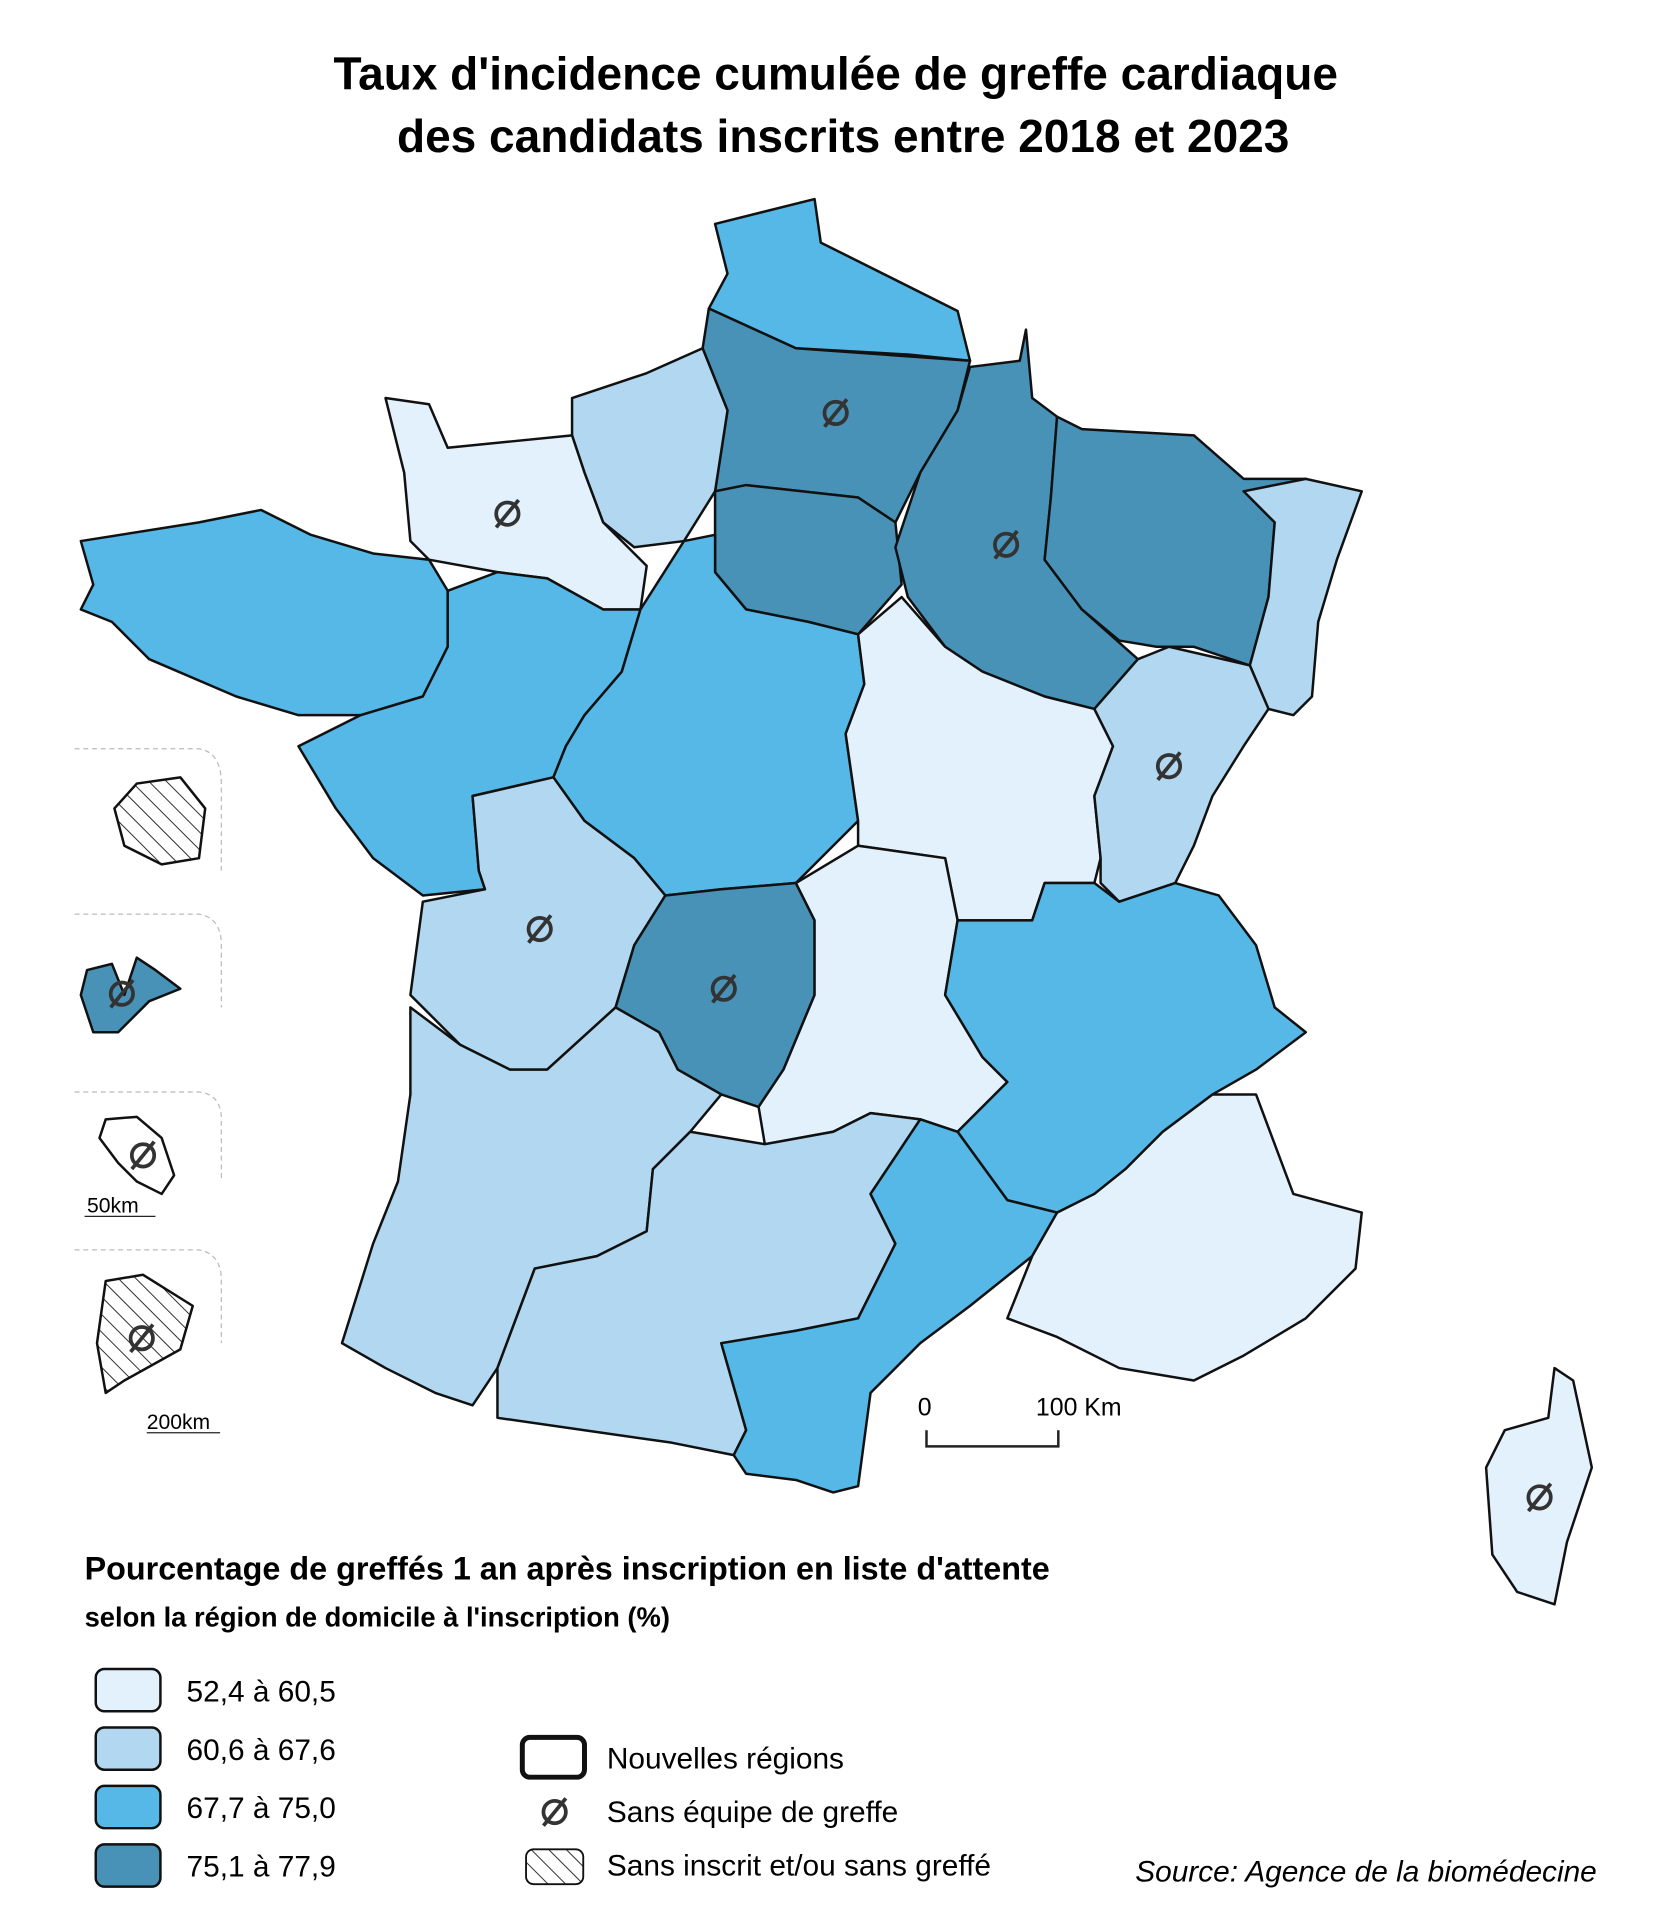 The width and height of the screenshot is (1654, 1929). What do you see at coordinates (1366, 1872) in the screenshot?
I see `source: Source: Agence de la biomédecine` at bounding box center [1366, 1872].